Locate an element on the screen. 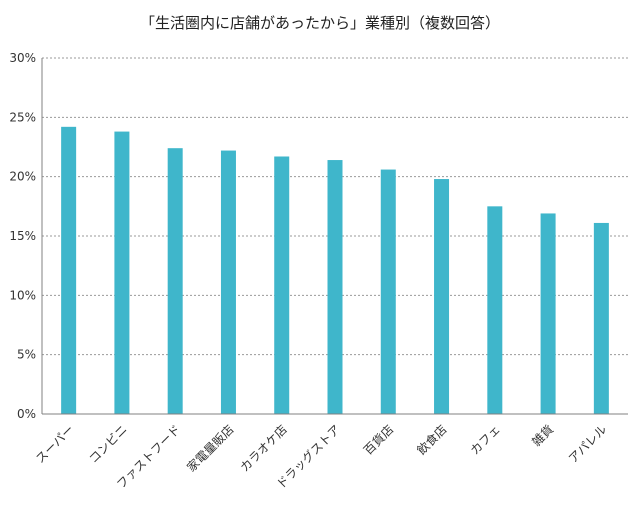  x-tick-label: 飲食店 is located at coordinates (432, 440).